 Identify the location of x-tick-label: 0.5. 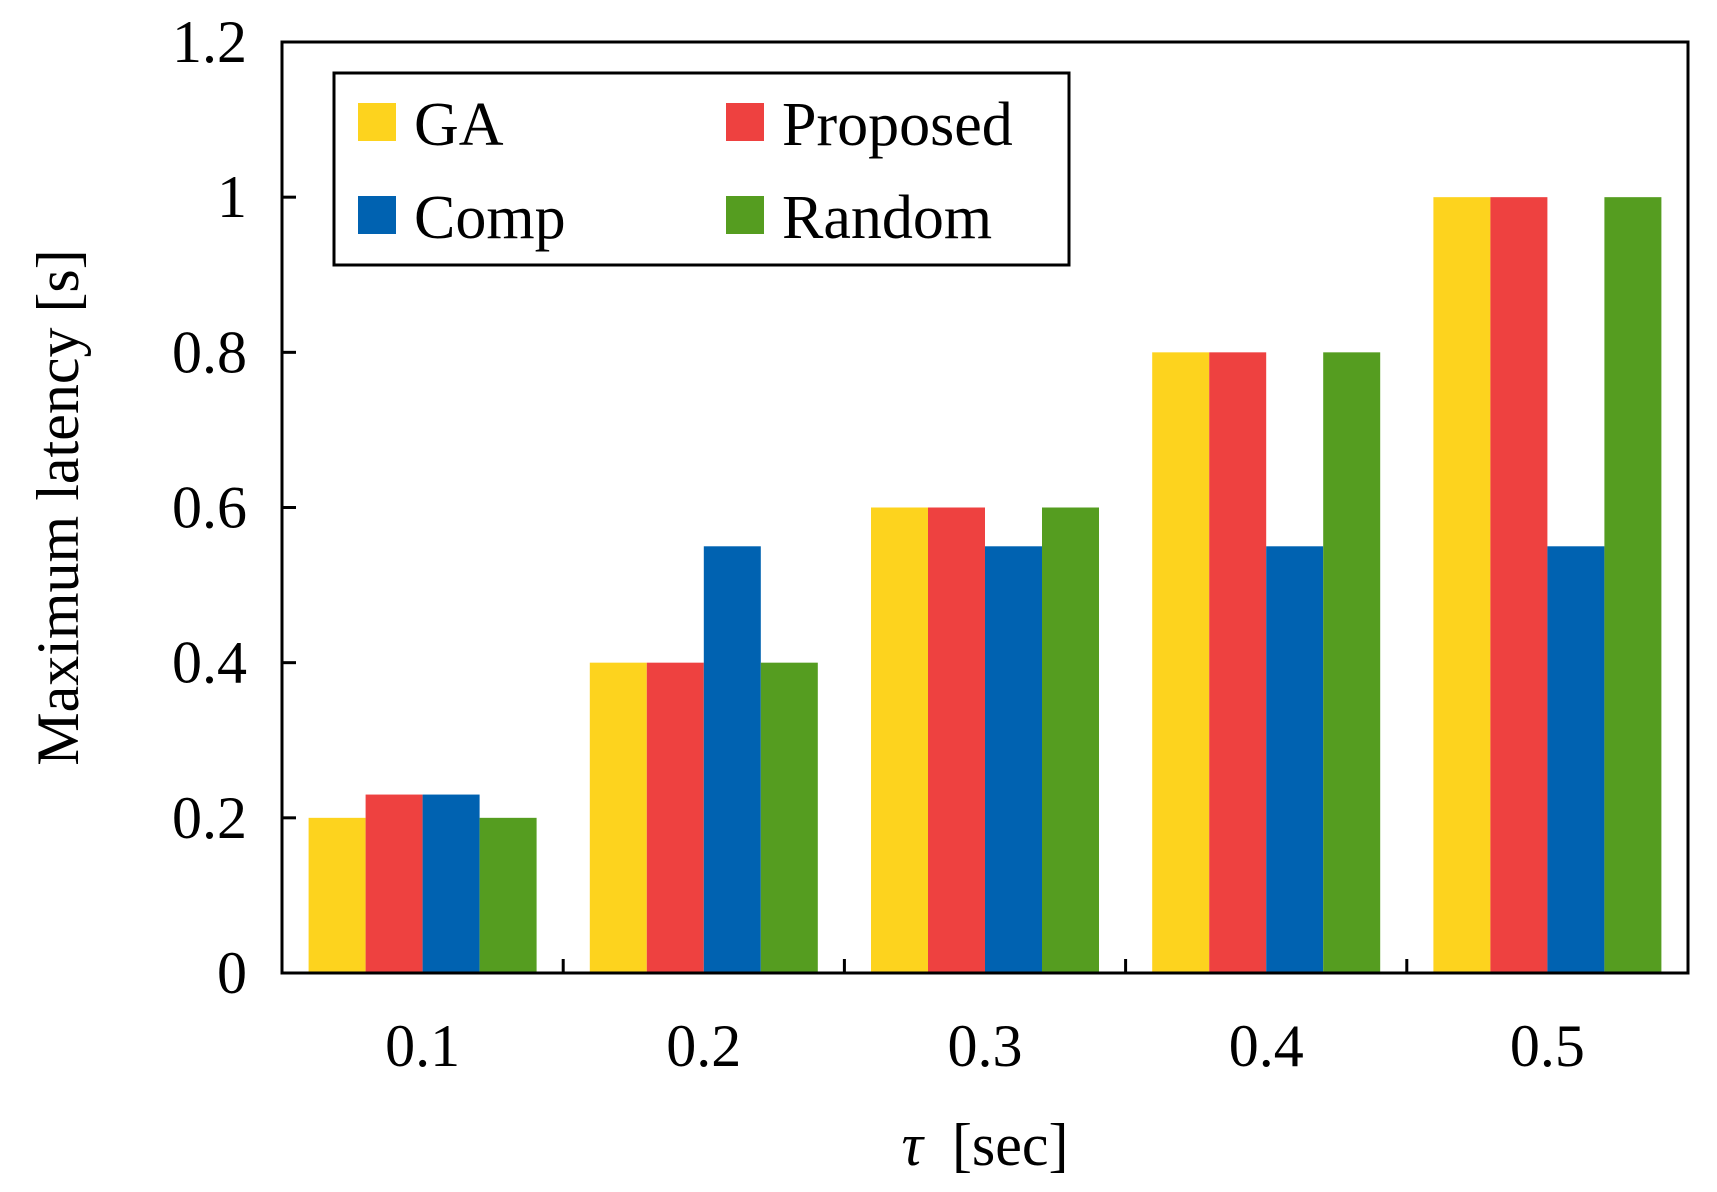
(1547, 1046).